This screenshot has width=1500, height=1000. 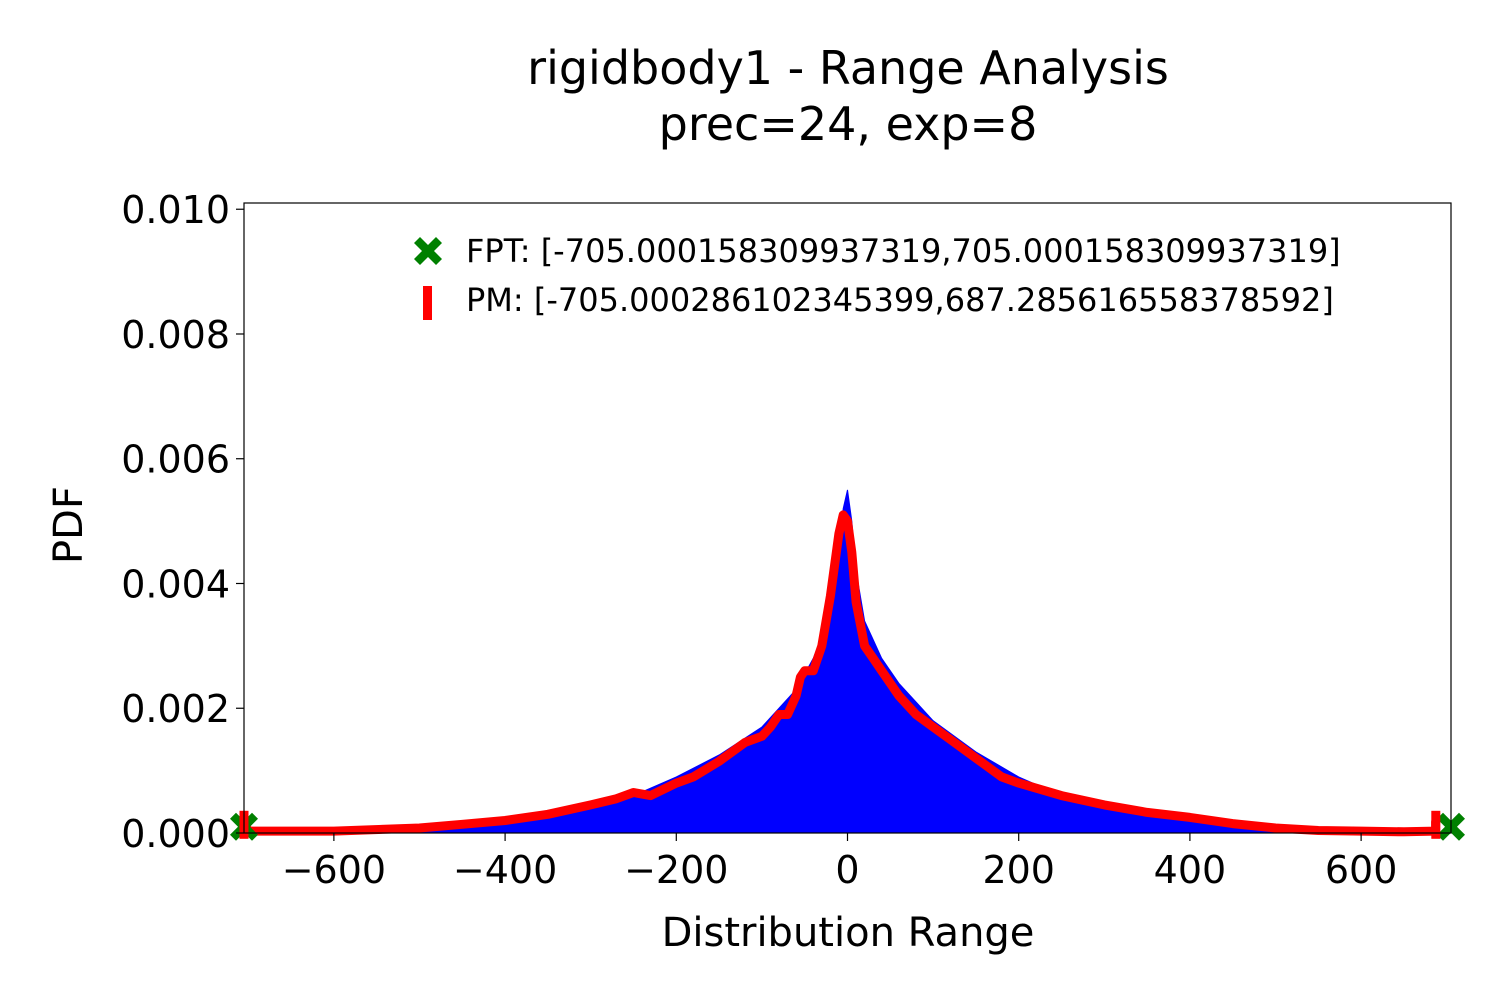 What do you see at coordinates (1190, 870) in the screenshot?
I see `x-tick-label: 400` at bounding box center [1190, 870].